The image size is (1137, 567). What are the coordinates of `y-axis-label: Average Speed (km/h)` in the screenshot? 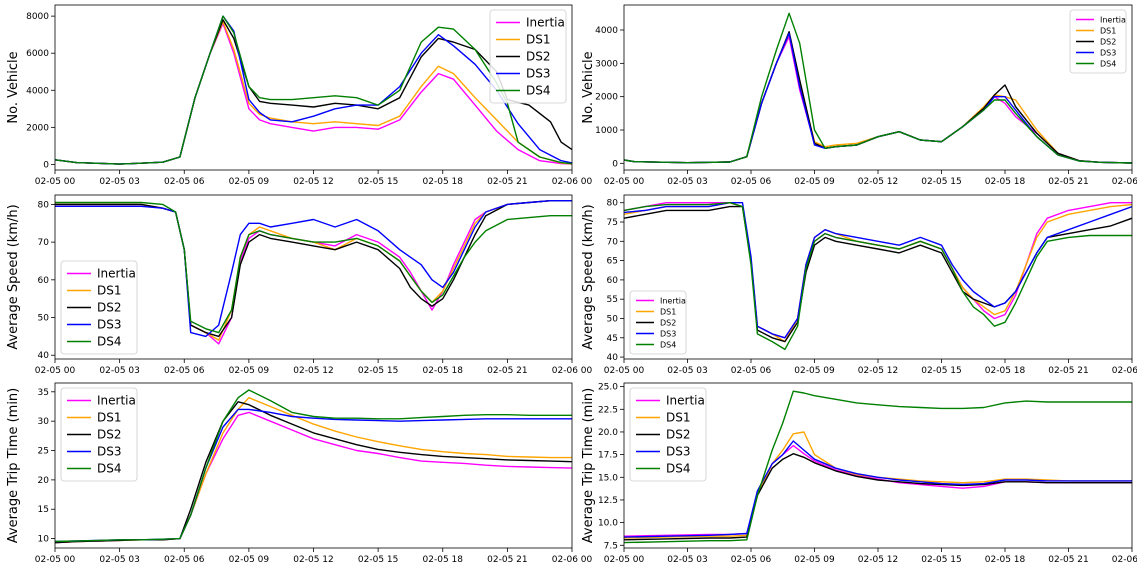 It's located at (588, 276).